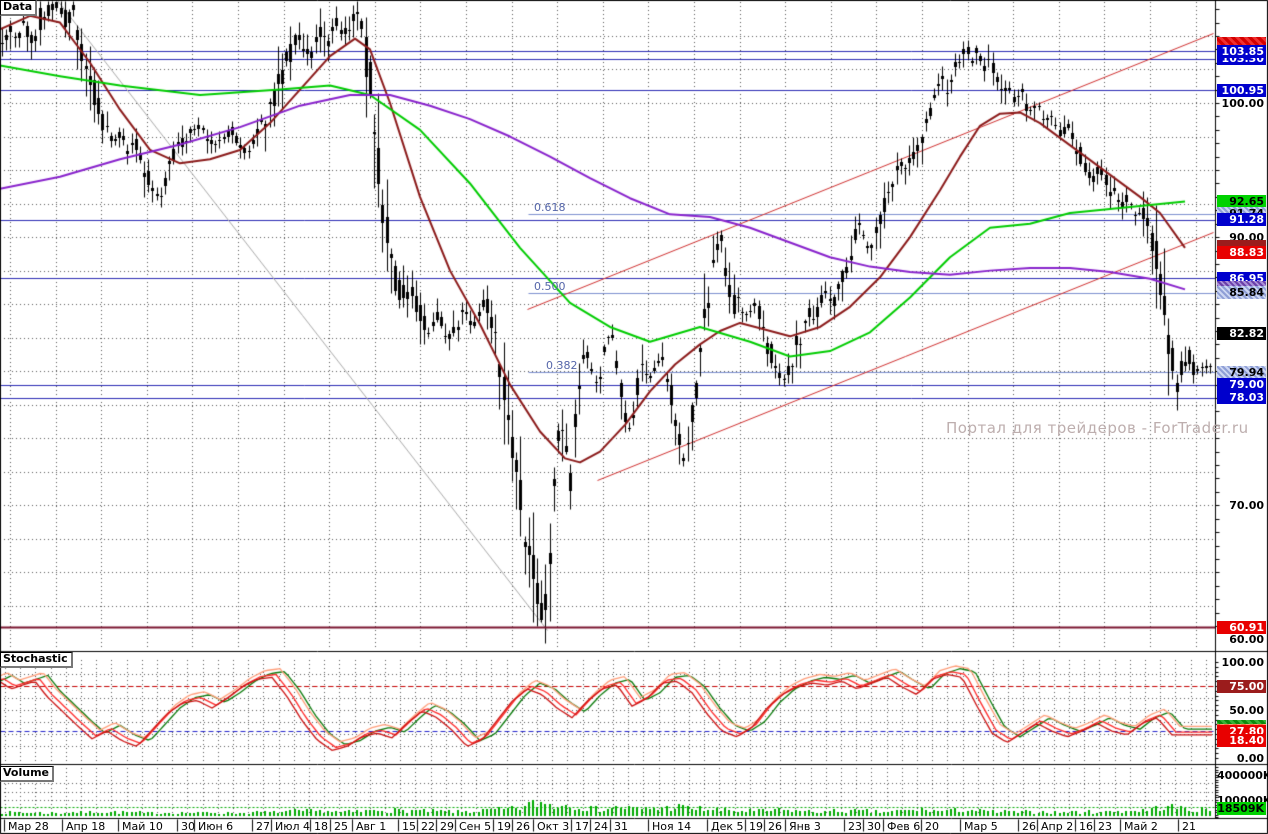 The height and width of the screenshot is (834, 1268). Describe the element at coordinates (142, 826) in the screenshot. I see `time-label-Май 10: Май 10` at that location.